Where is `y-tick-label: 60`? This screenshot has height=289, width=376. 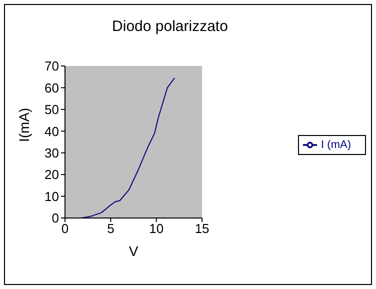 y-tick-label: 60 is located at coordinates (51, 88).